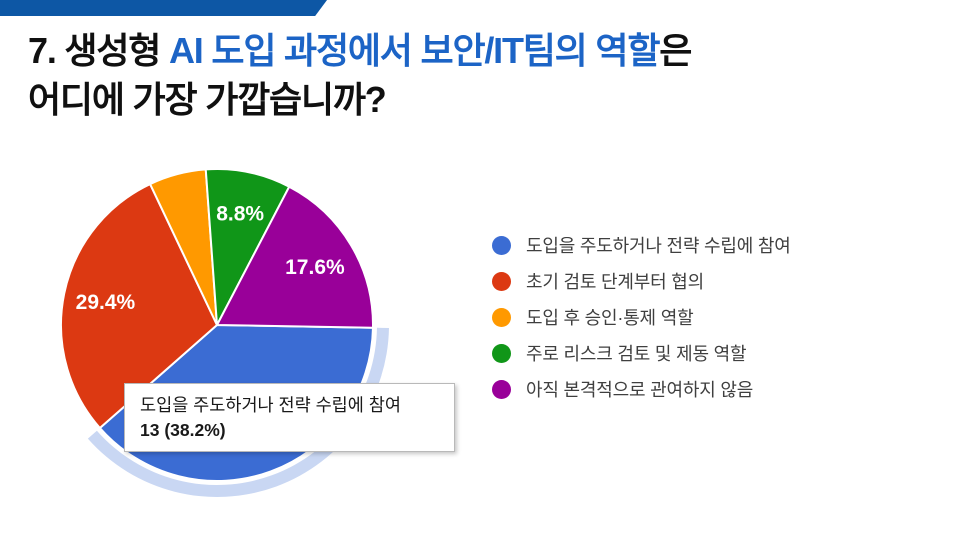  What do you see at coordinates (240, 213) in the screenshot?
I see `slice-label: 8.8%` at bounding box center [240, 213].